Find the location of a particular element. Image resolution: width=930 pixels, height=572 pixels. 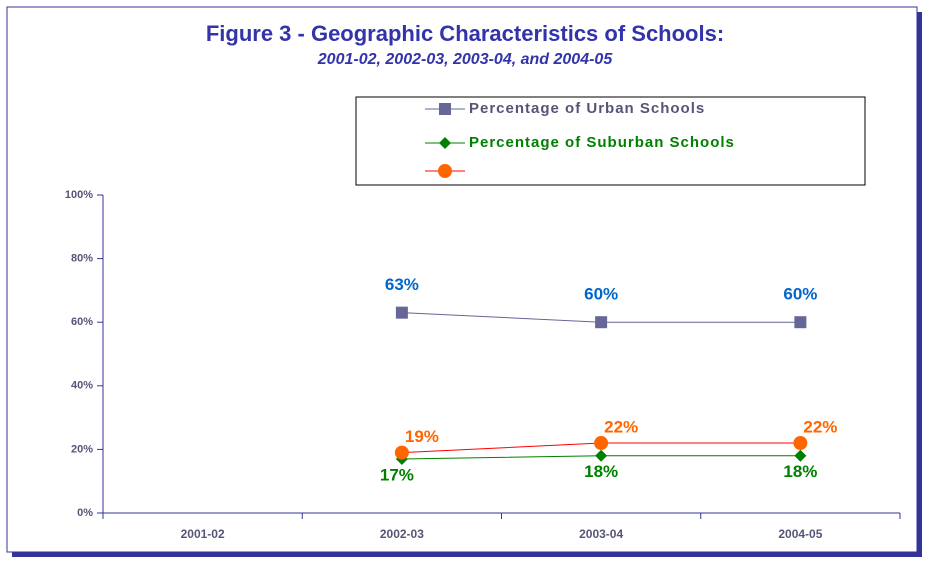

x-tick-label: 2002-03 is located at coordinates (402, 534).